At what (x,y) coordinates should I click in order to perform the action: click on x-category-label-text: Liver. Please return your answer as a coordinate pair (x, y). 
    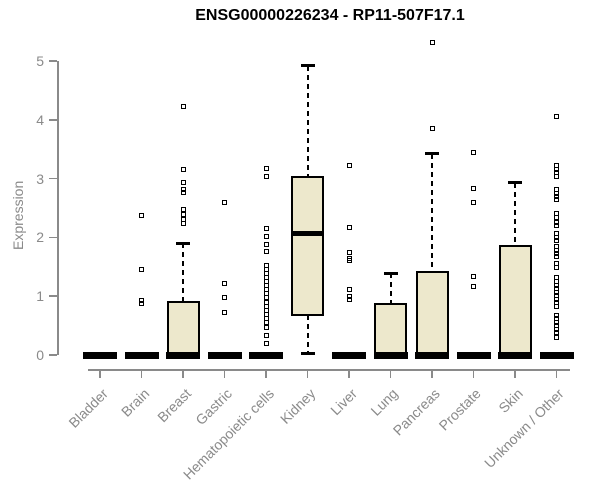
    Looking at the image, I should click on (343, 402).